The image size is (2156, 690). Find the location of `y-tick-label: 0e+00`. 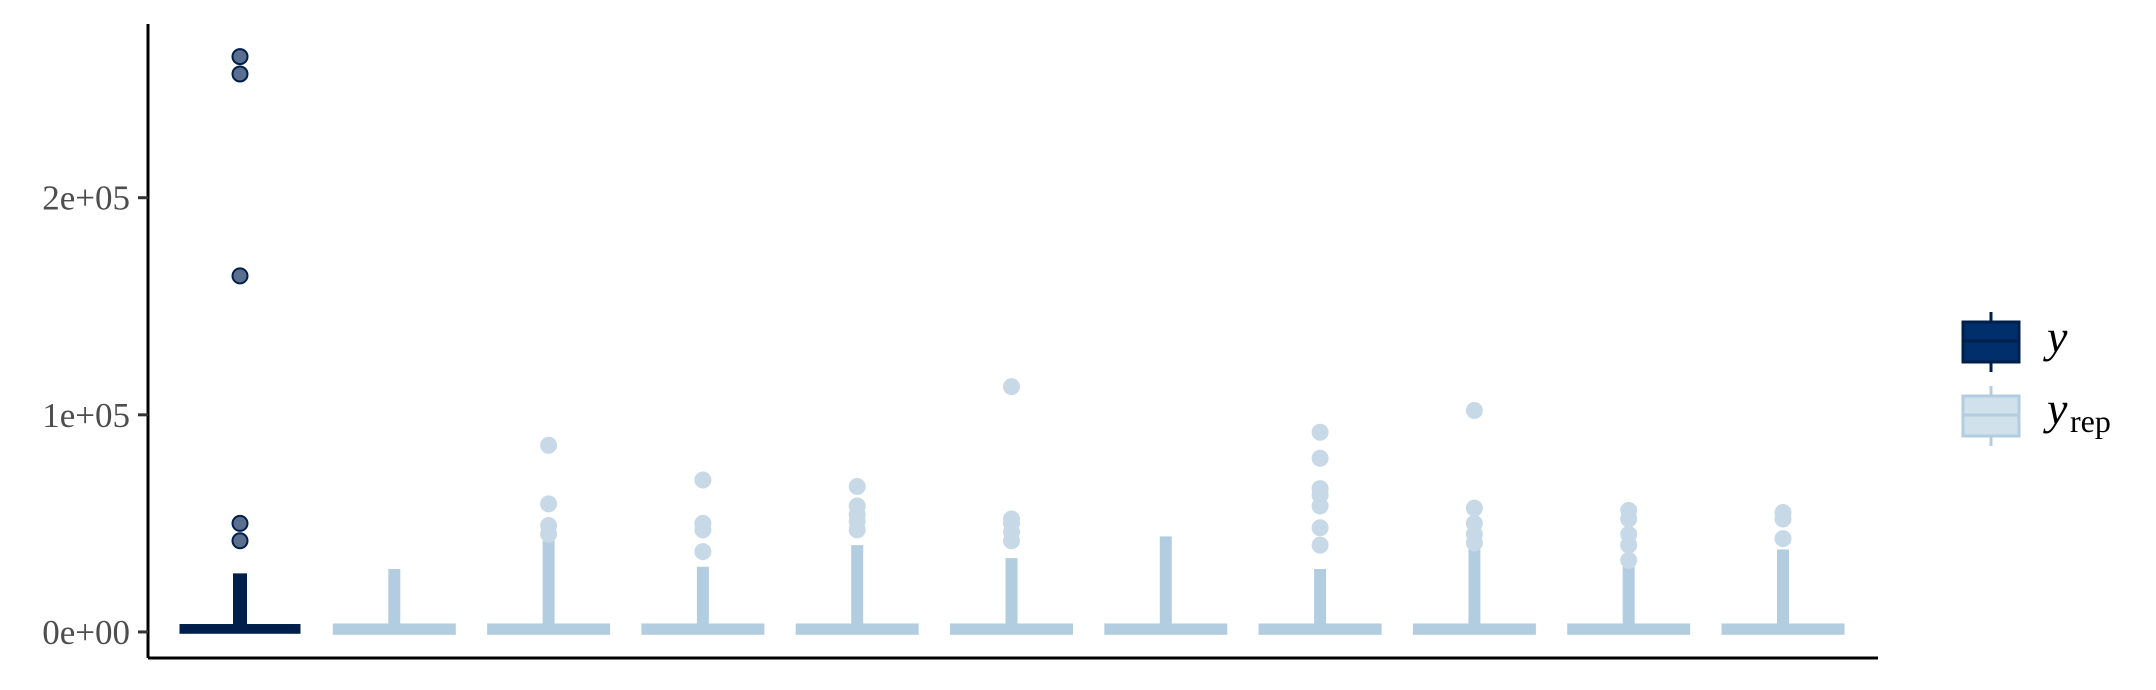

y-tick-label: 0e+00 is located at coordinates (86, 632).